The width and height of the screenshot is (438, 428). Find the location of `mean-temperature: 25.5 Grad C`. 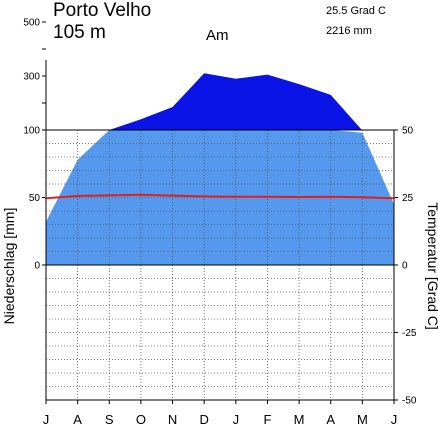

mean-temperature: 25.5 Grad C is located at coordinates (356, 11).